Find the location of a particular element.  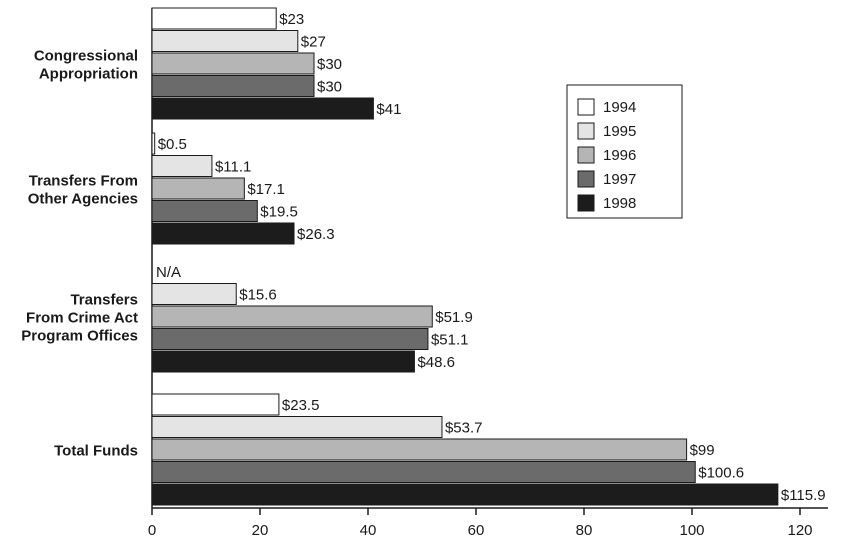

x-tick-label: 20 is located at coordinates (260, 530).